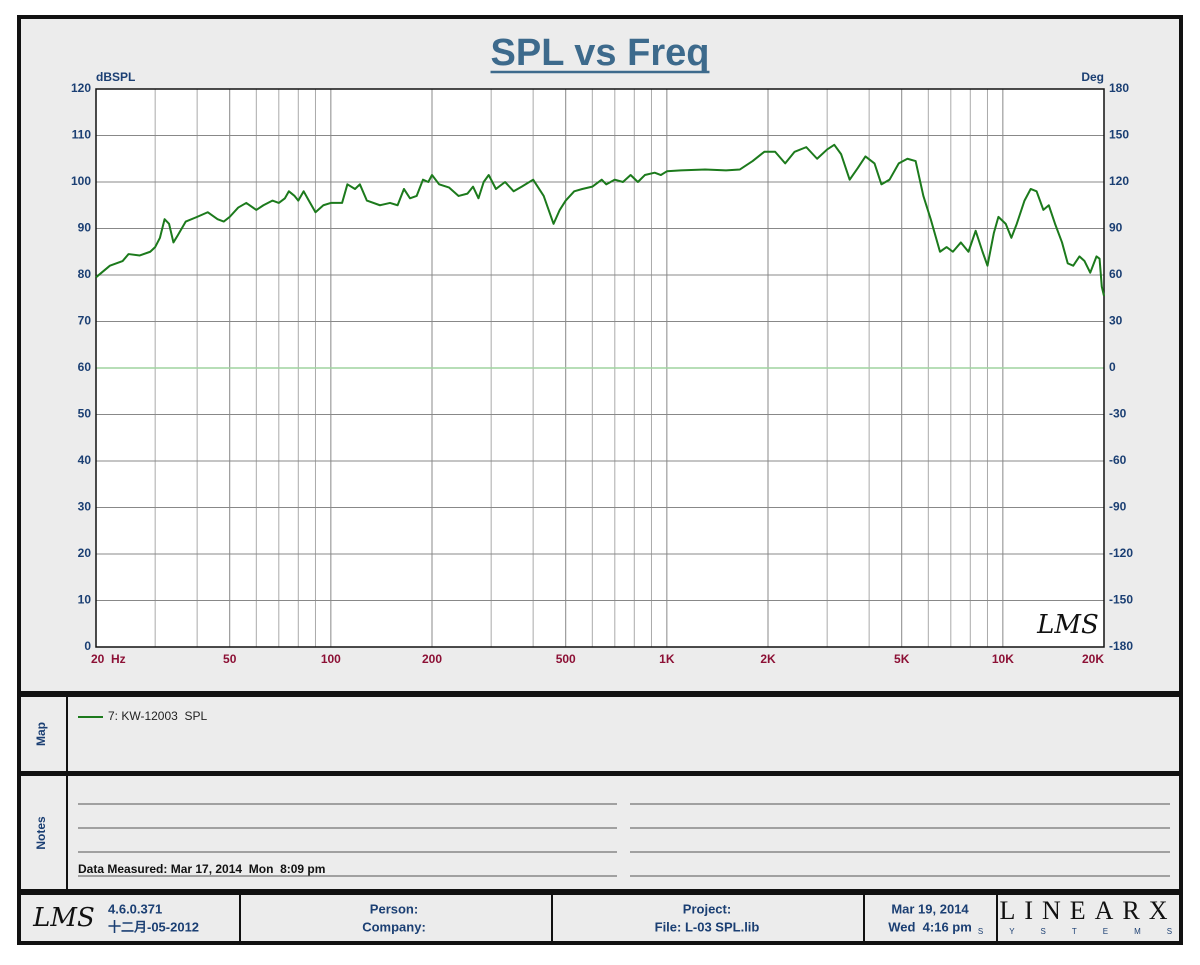 The height and width of the screenshot is (965, 1200). Describe the element at coordinates (1116, 274) in the screenshot. I see `y2-tick-label: 60` at that location.